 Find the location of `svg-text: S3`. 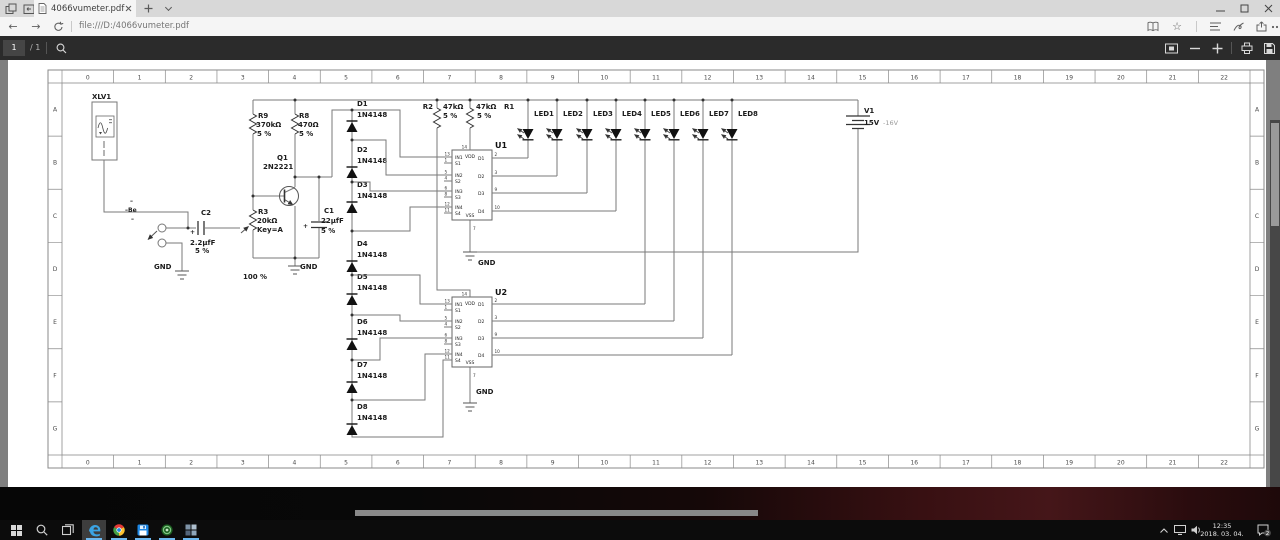

svg-text: S3 is located at coordinates (458, 198).